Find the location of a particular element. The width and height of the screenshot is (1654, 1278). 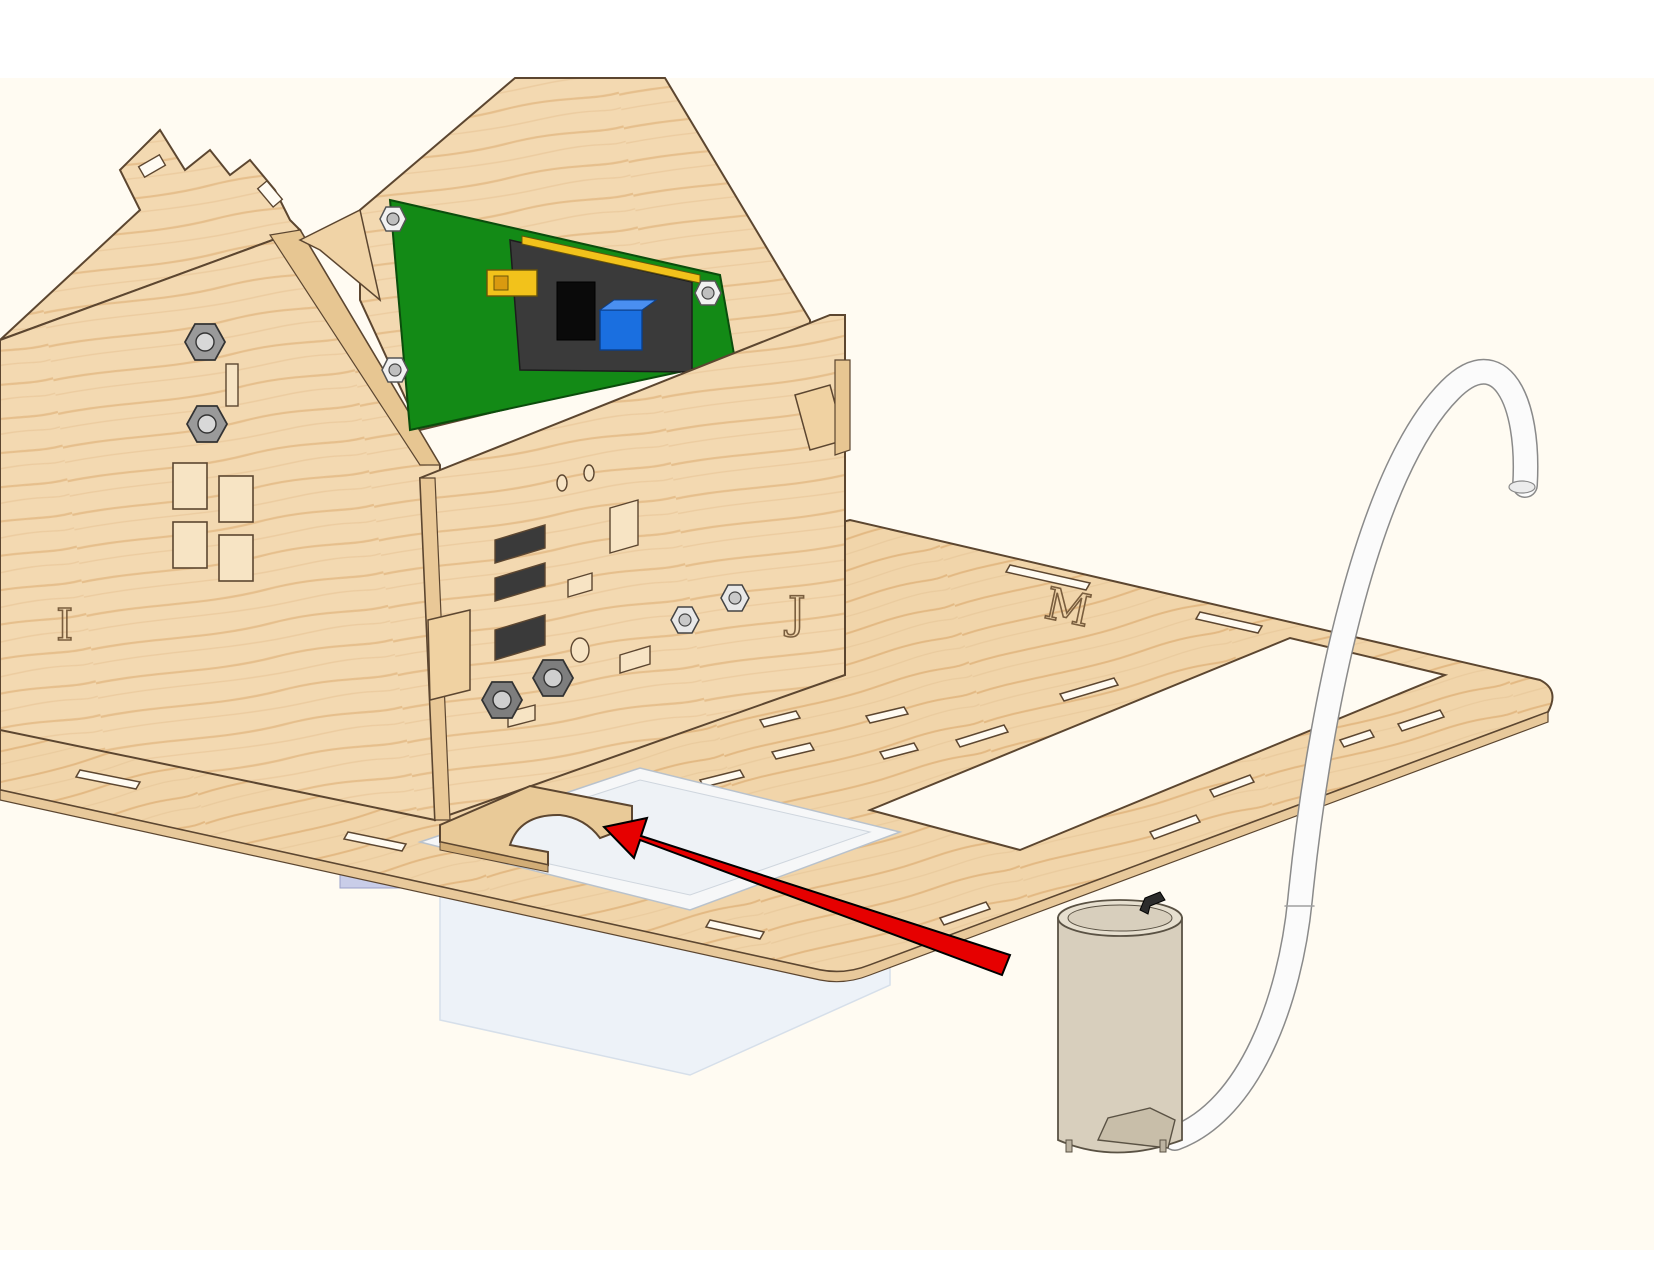

potentiometer is located at coordinates (628, 325).